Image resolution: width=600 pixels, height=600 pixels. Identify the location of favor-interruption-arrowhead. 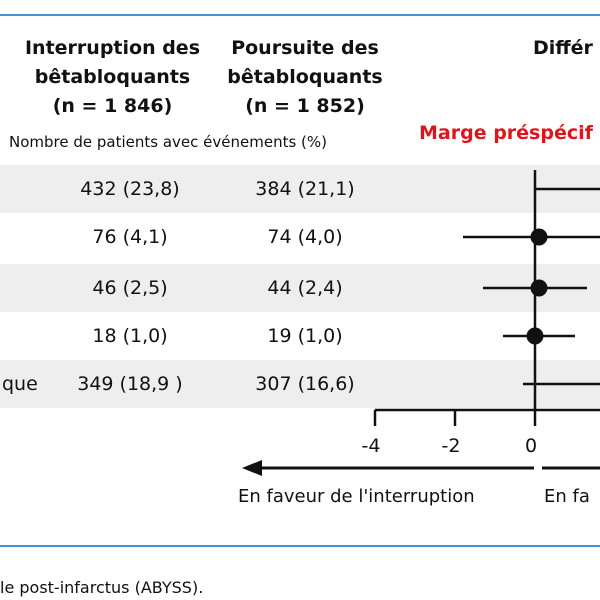
(252, 468).